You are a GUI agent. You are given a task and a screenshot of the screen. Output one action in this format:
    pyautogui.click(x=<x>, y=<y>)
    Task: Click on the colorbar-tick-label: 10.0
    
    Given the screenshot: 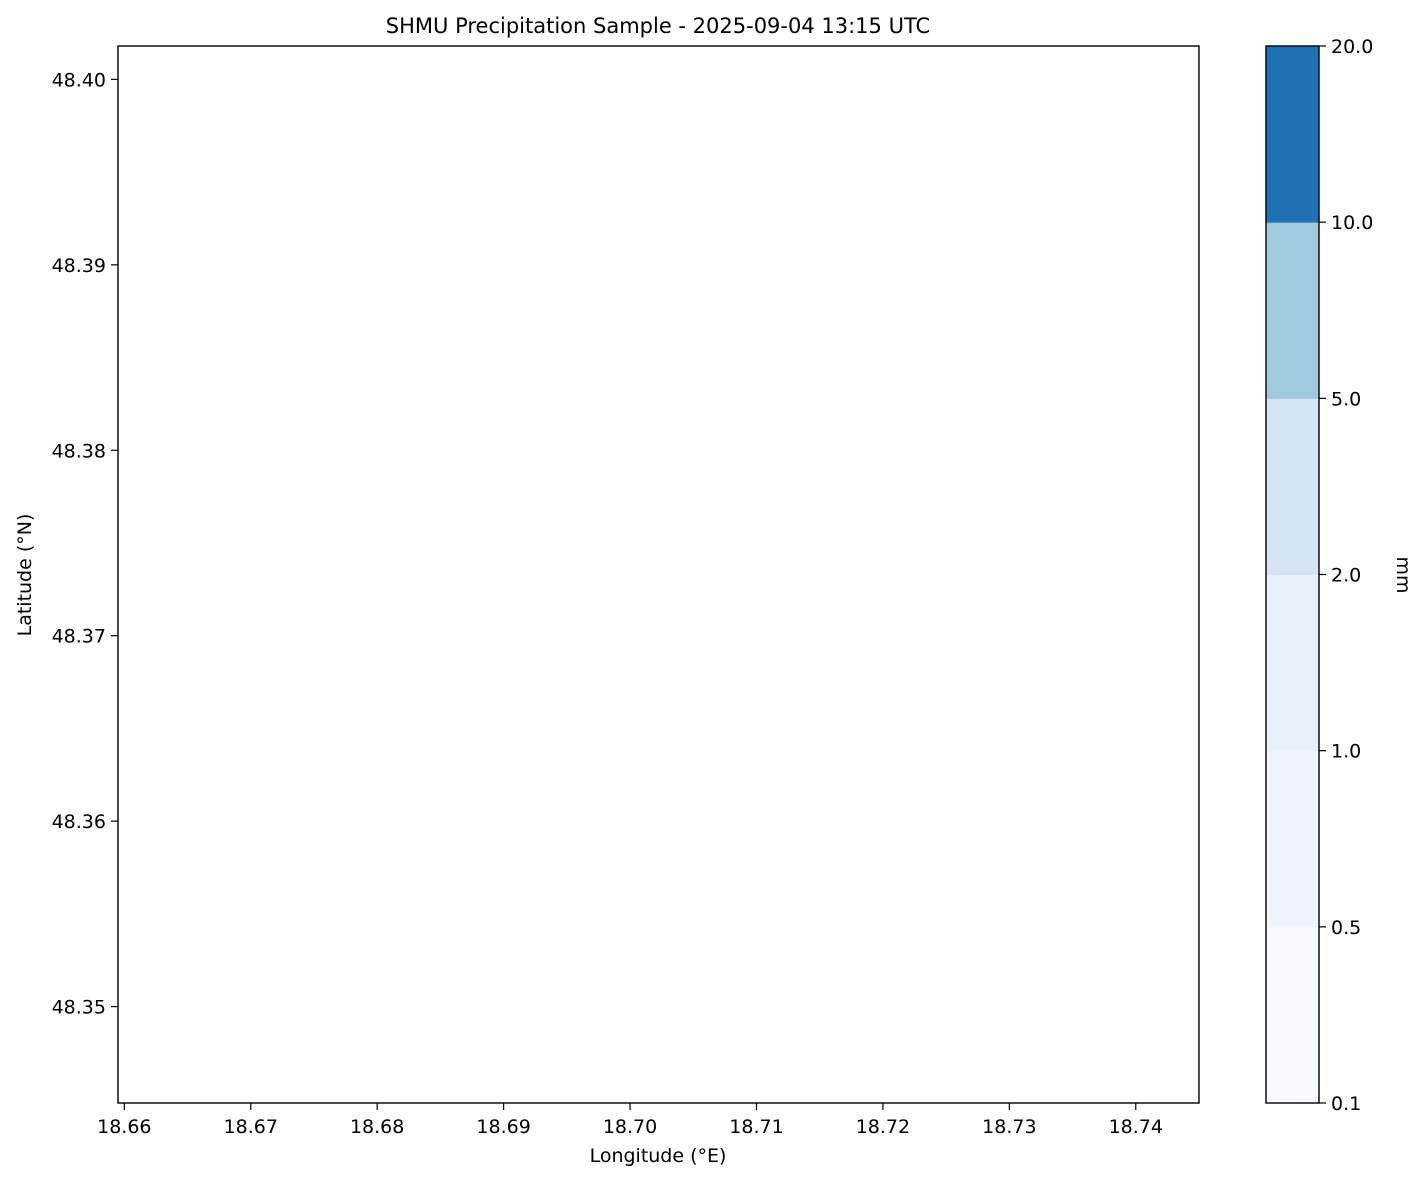 What is the action you would take?
    pyautogui.click(x=1352, y=223)
    